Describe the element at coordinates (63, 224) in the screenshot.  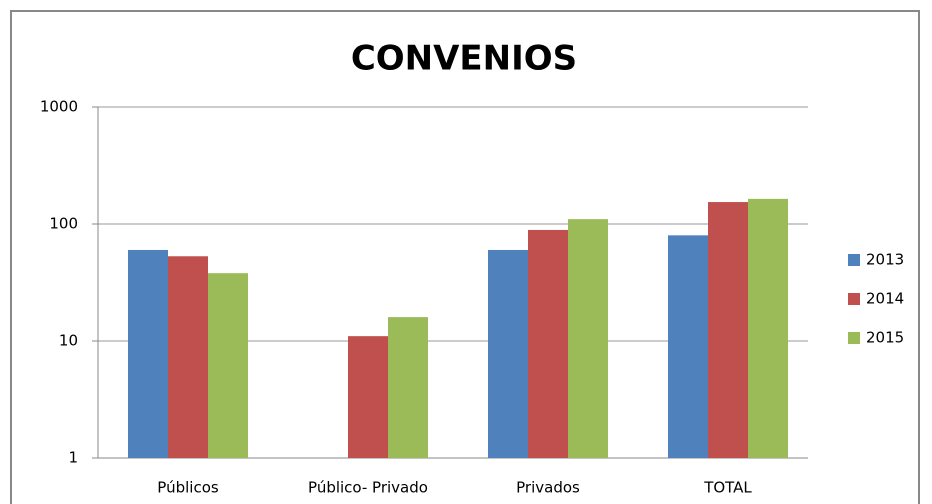
I see `y-tick-label: 100` at that location.